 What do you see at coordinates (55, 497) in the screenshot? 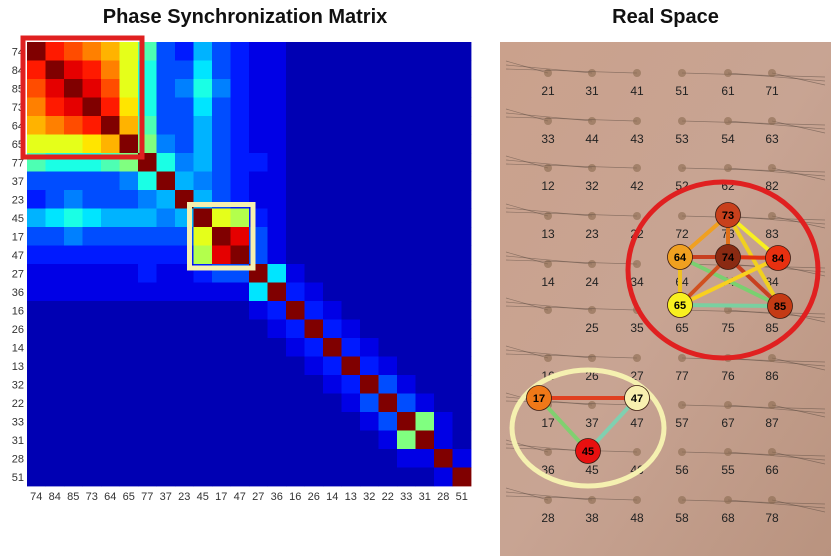
I see `x-tick-label: 84` at bounding box center [55, 497].